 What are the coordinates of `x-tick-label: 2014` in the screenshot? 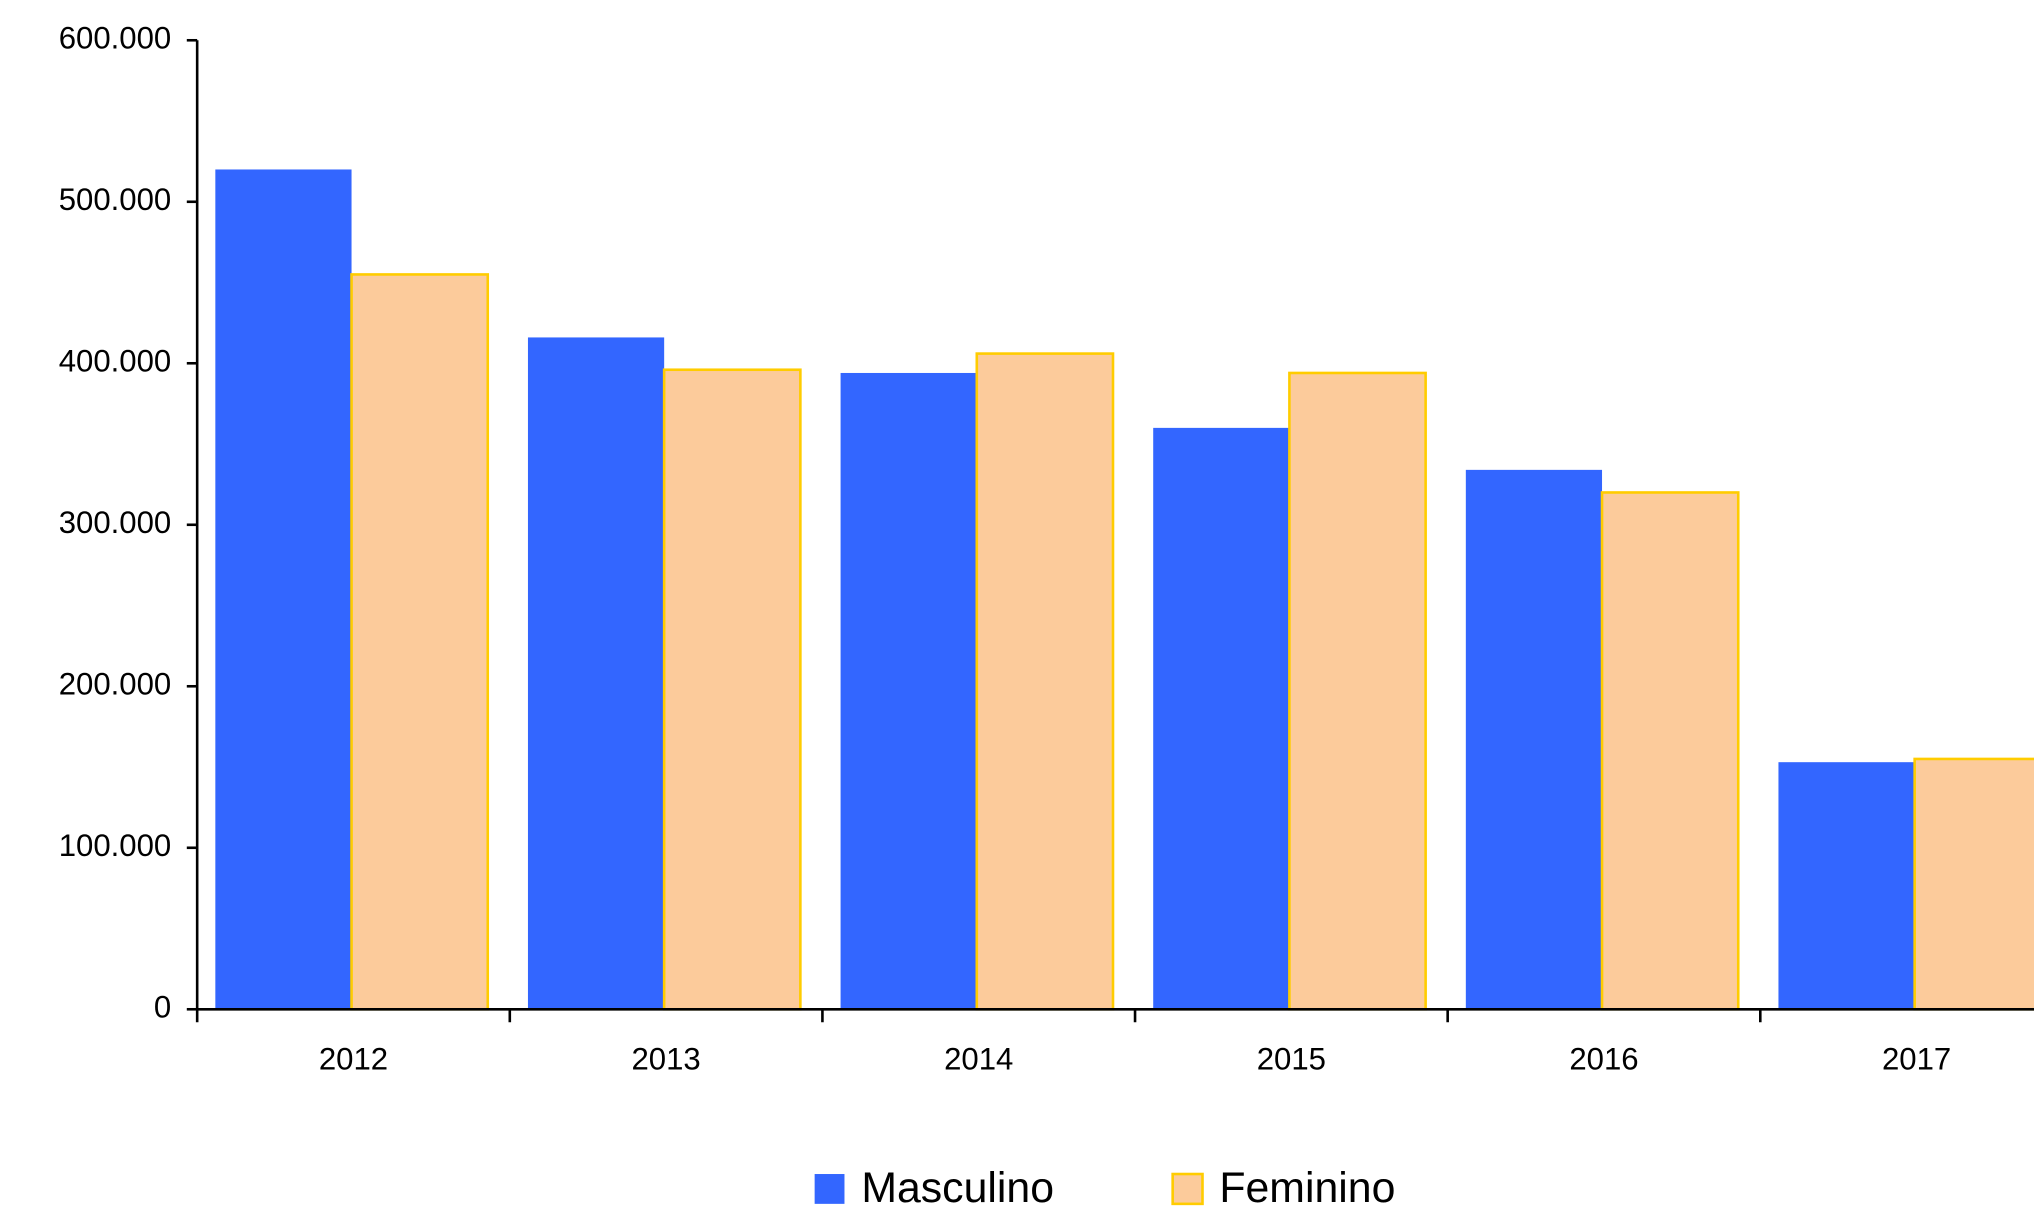 It's located at (978, 1058).